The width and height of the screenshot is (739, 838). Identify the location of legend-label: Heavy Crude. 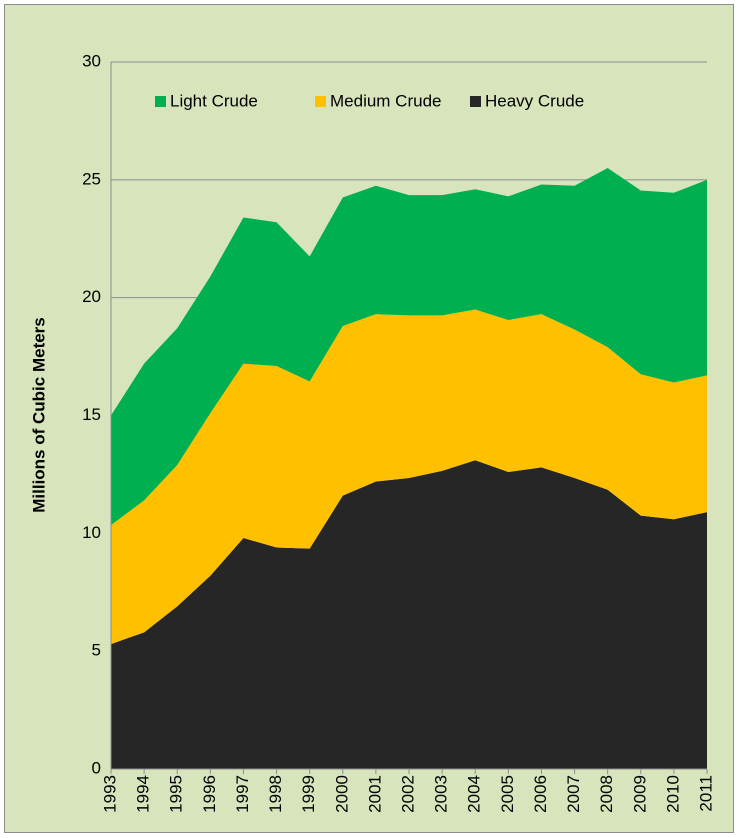
(534, 100).